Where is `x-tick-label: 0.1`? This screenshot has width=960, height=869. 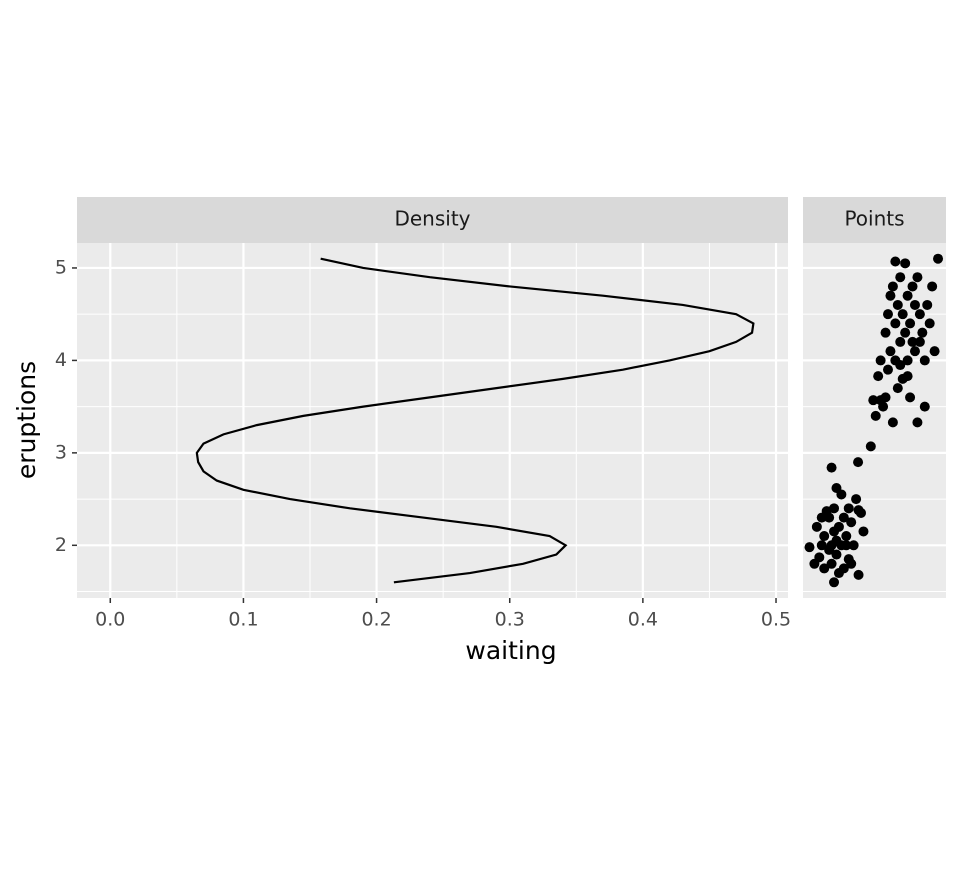 x-tick-label: 0.1 is located at coordinates (243, 620).